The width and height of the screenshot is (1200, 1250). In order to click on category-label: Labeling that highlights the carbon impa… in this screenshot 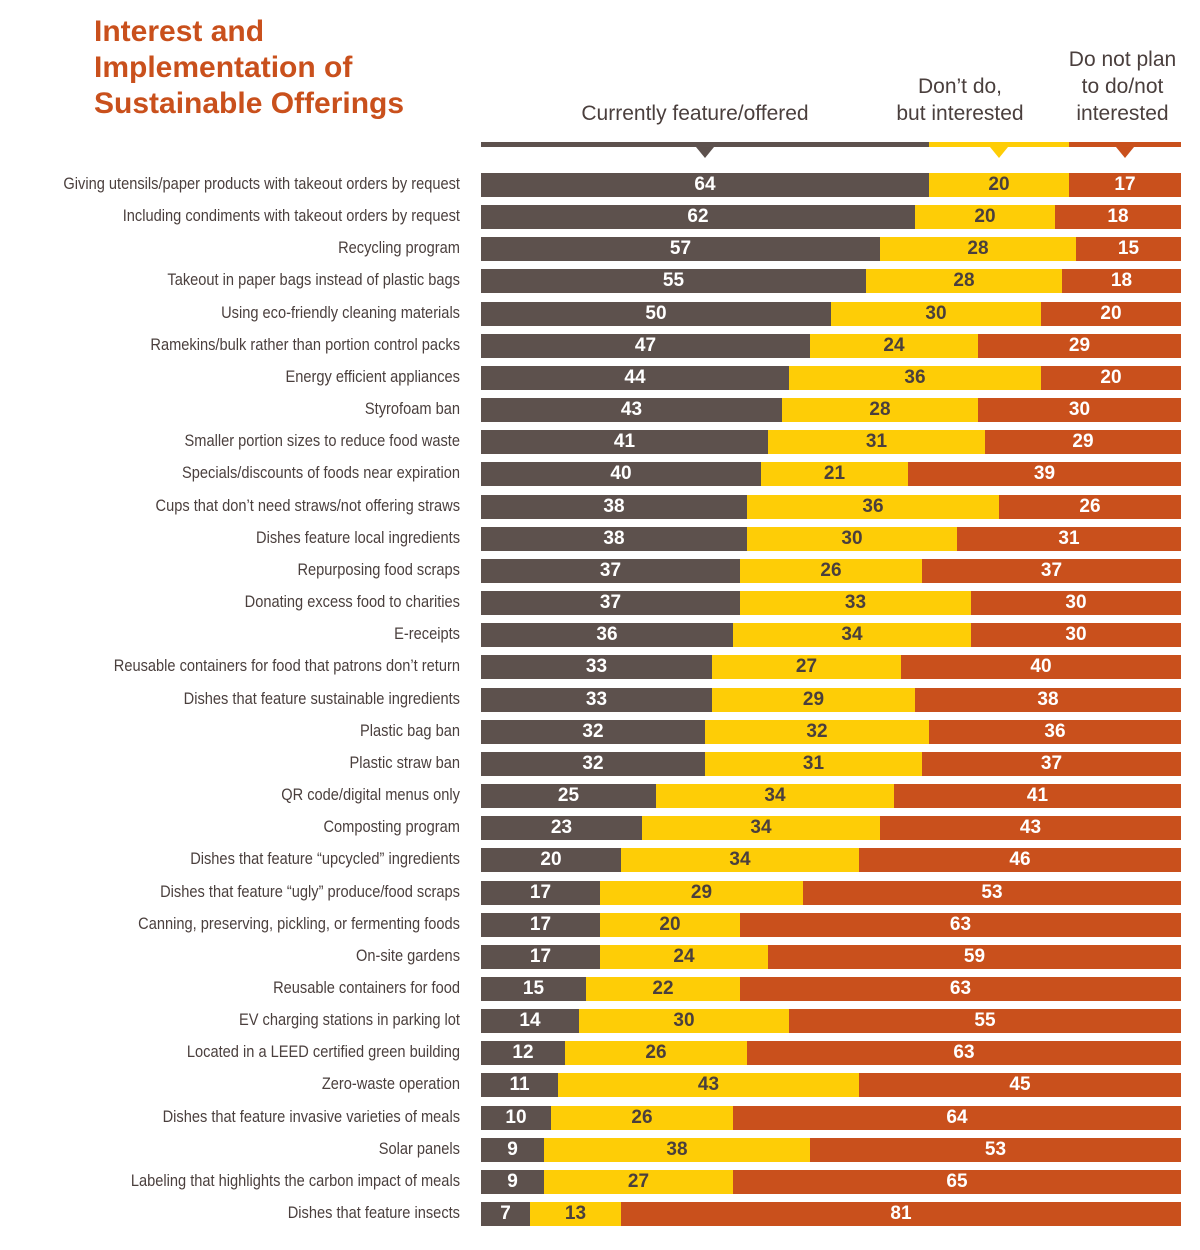, I will do `click(295, 1180)`.